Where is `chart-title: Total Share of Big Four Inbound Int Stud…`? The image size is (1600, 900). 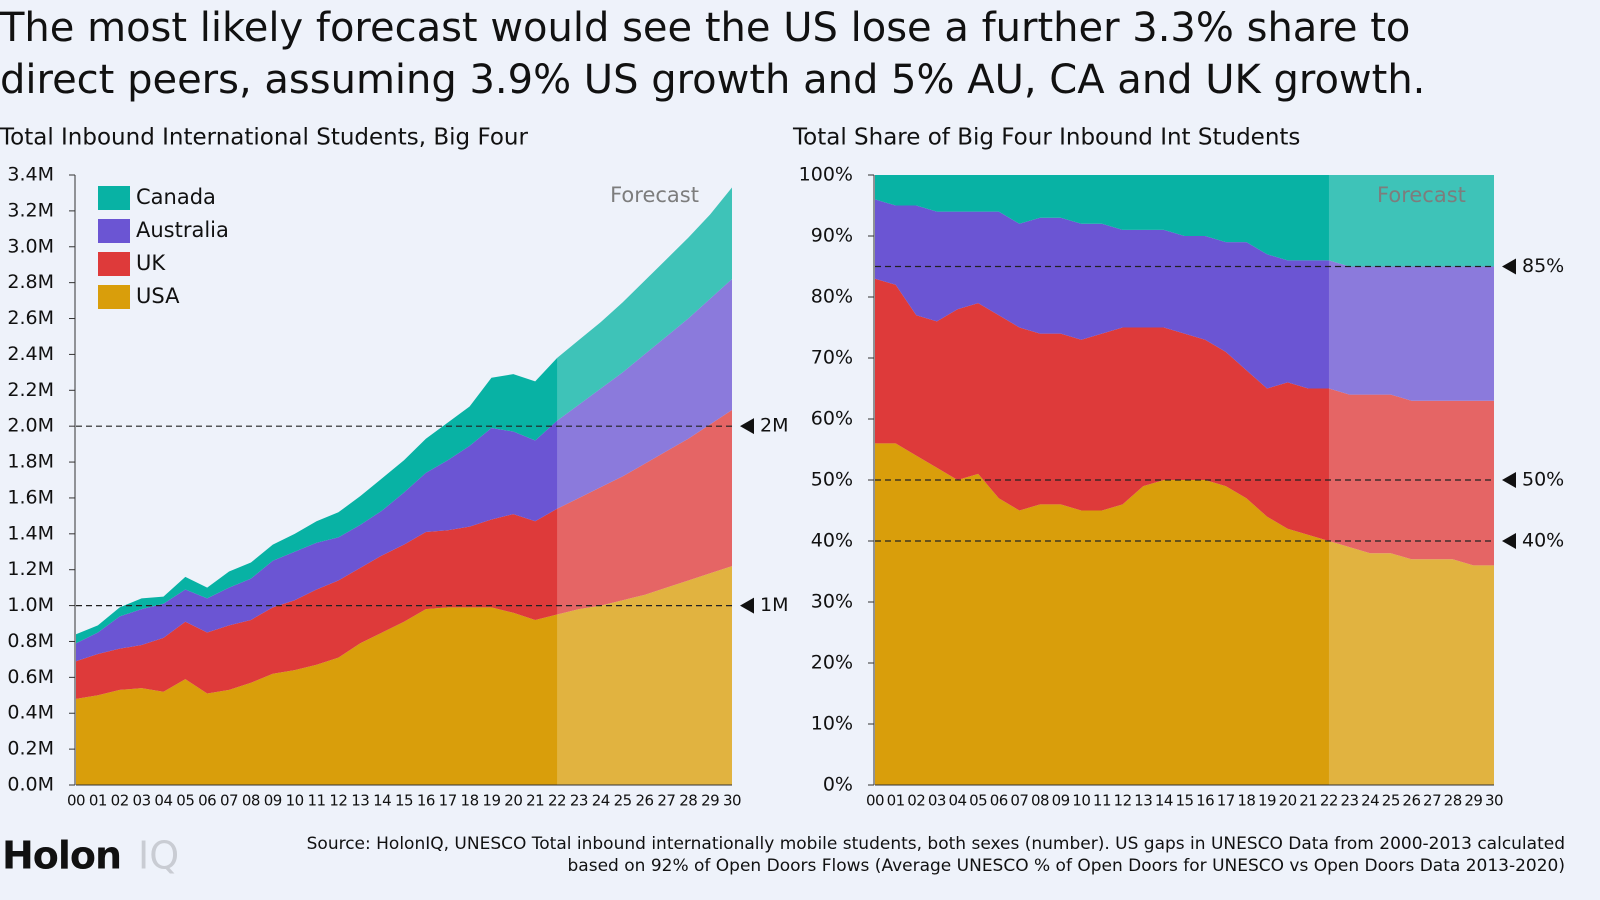
chart-title: Total Share of Big Four Inbound Int Stud… is located at coordinates (1046, 138).